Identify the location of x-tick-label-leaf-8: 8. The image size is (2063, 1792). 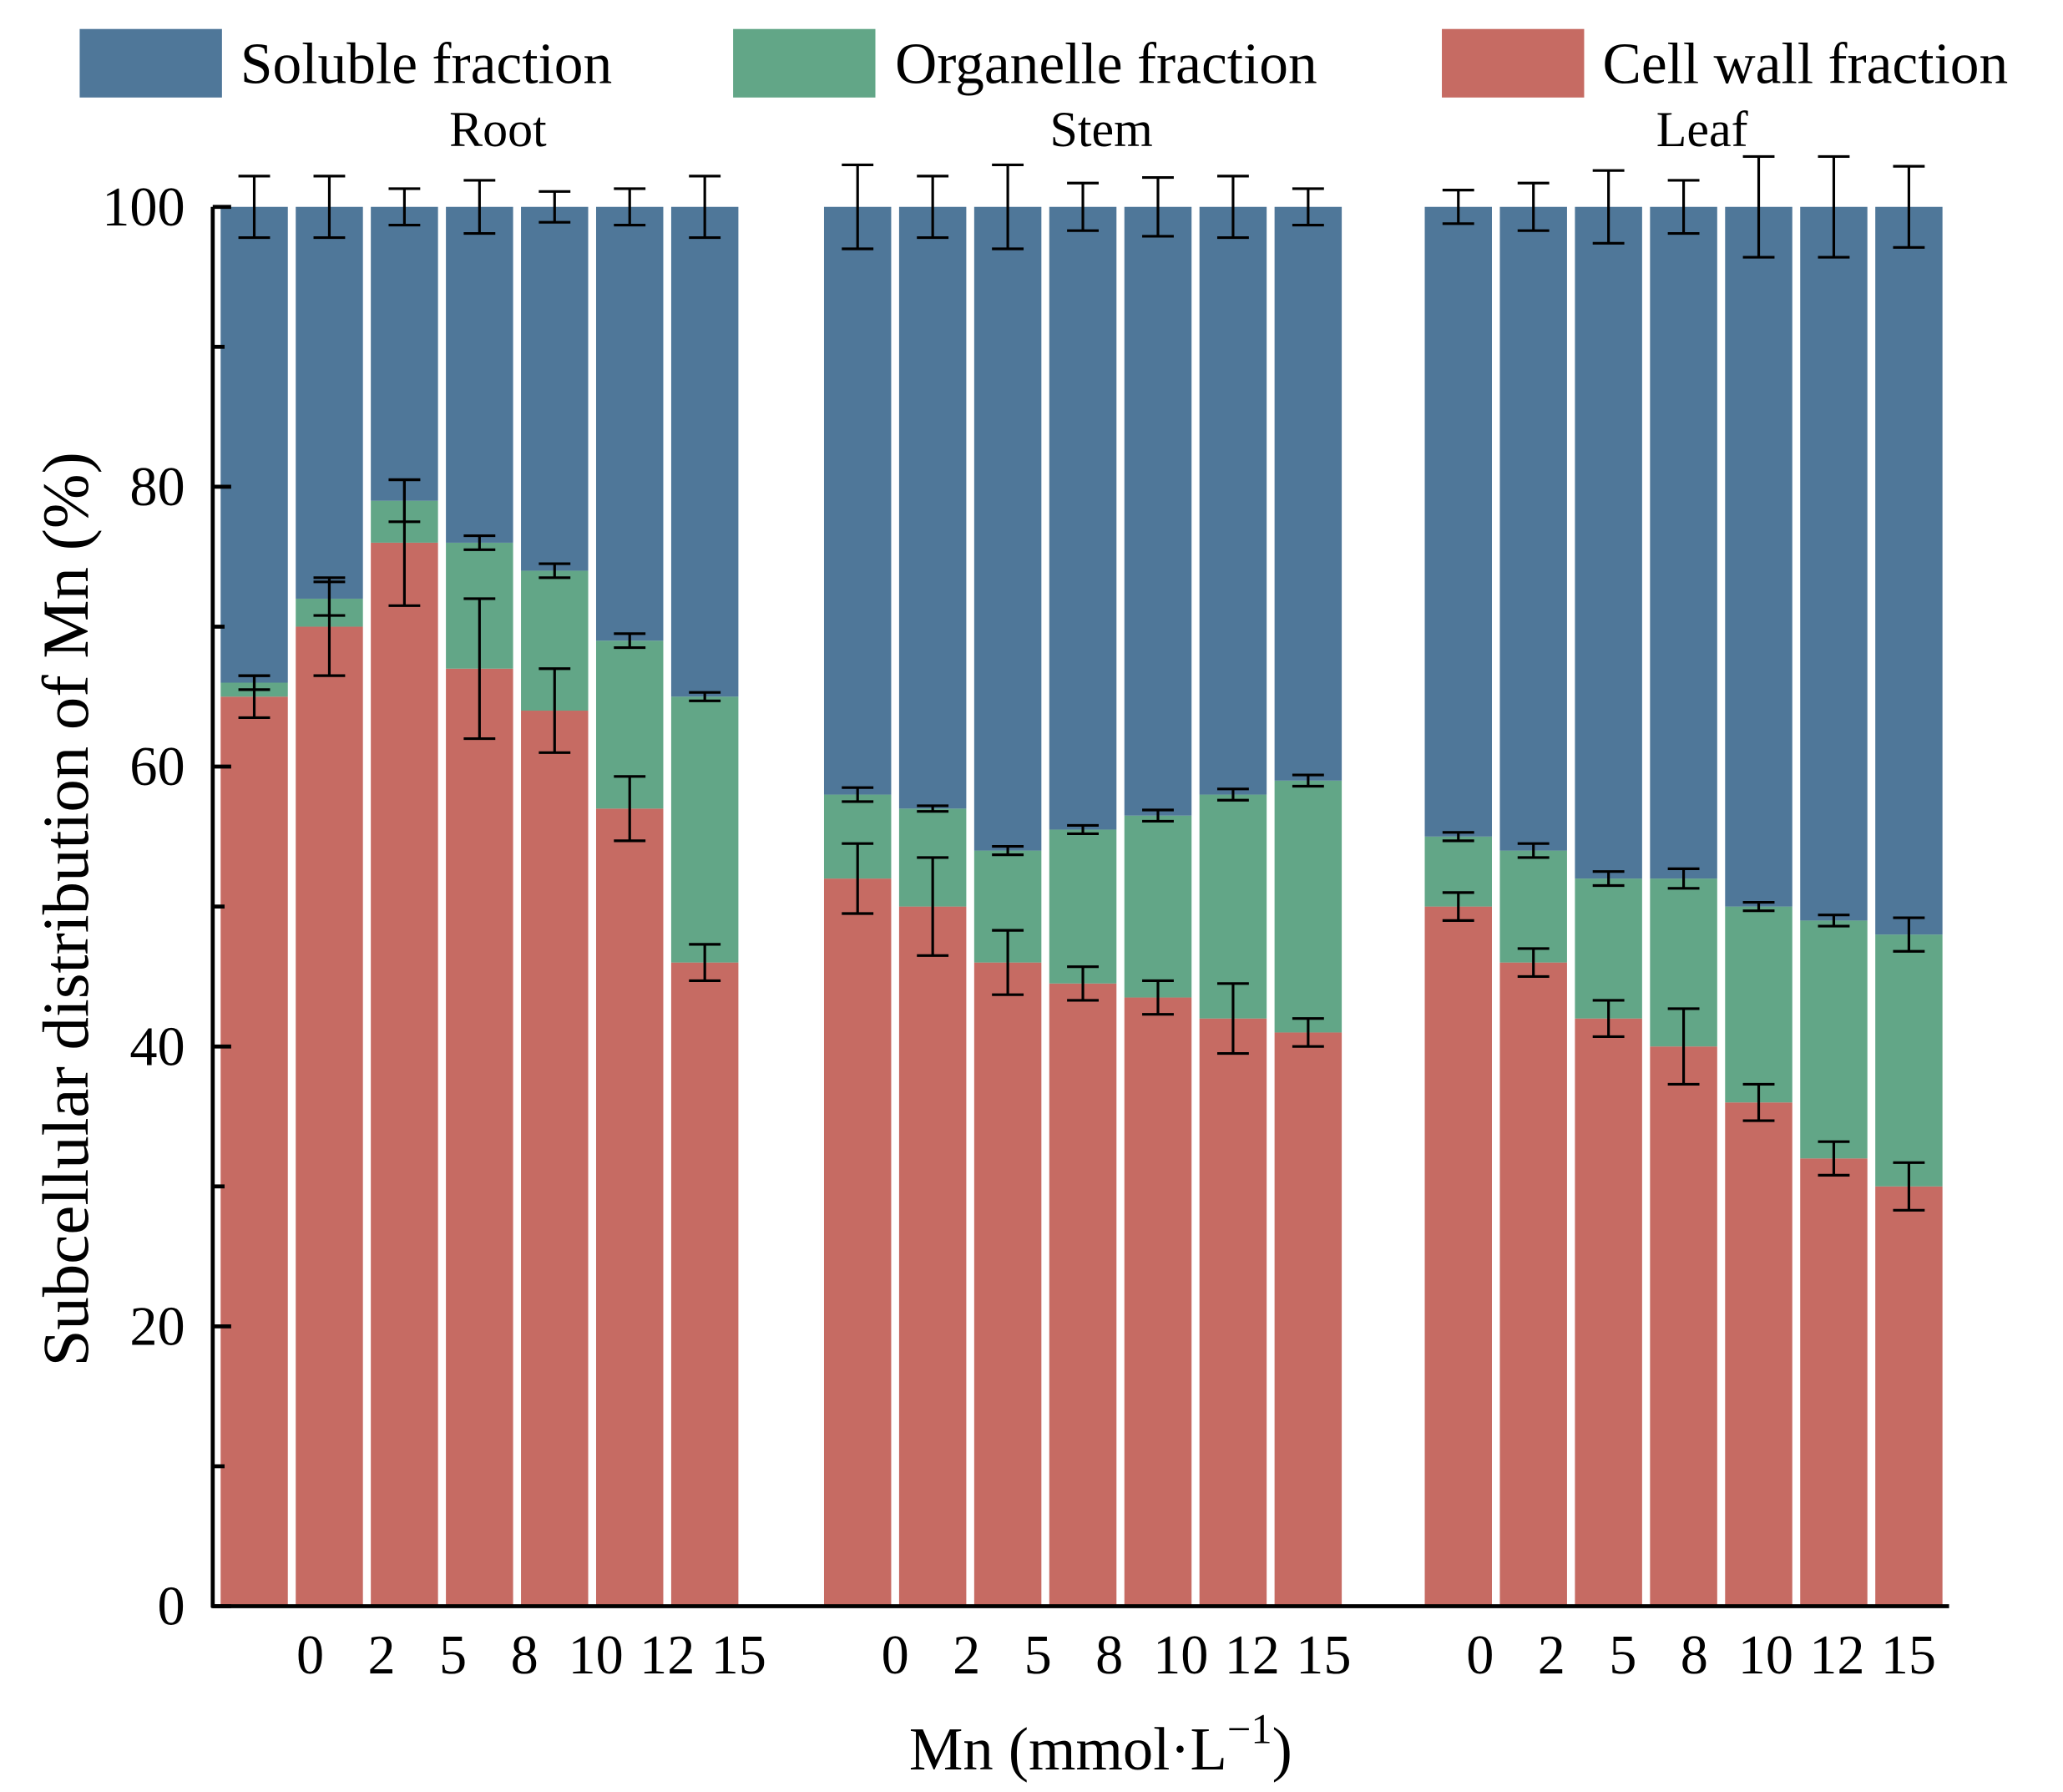
(1694, 1655).